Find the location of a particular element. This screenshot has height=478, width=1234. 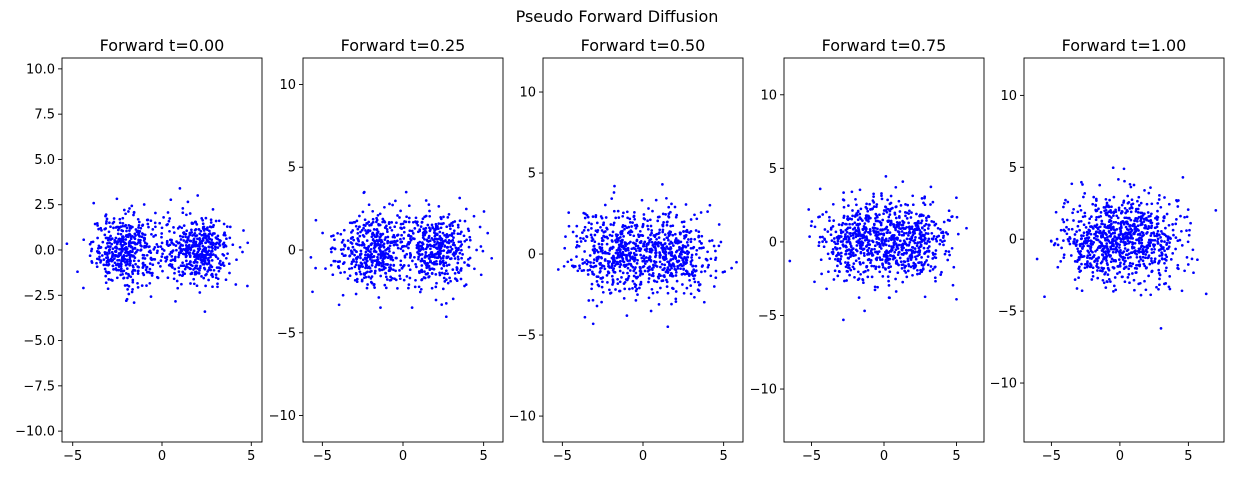

y-tick-label: 10.0 is located at coordinates (40, 69).